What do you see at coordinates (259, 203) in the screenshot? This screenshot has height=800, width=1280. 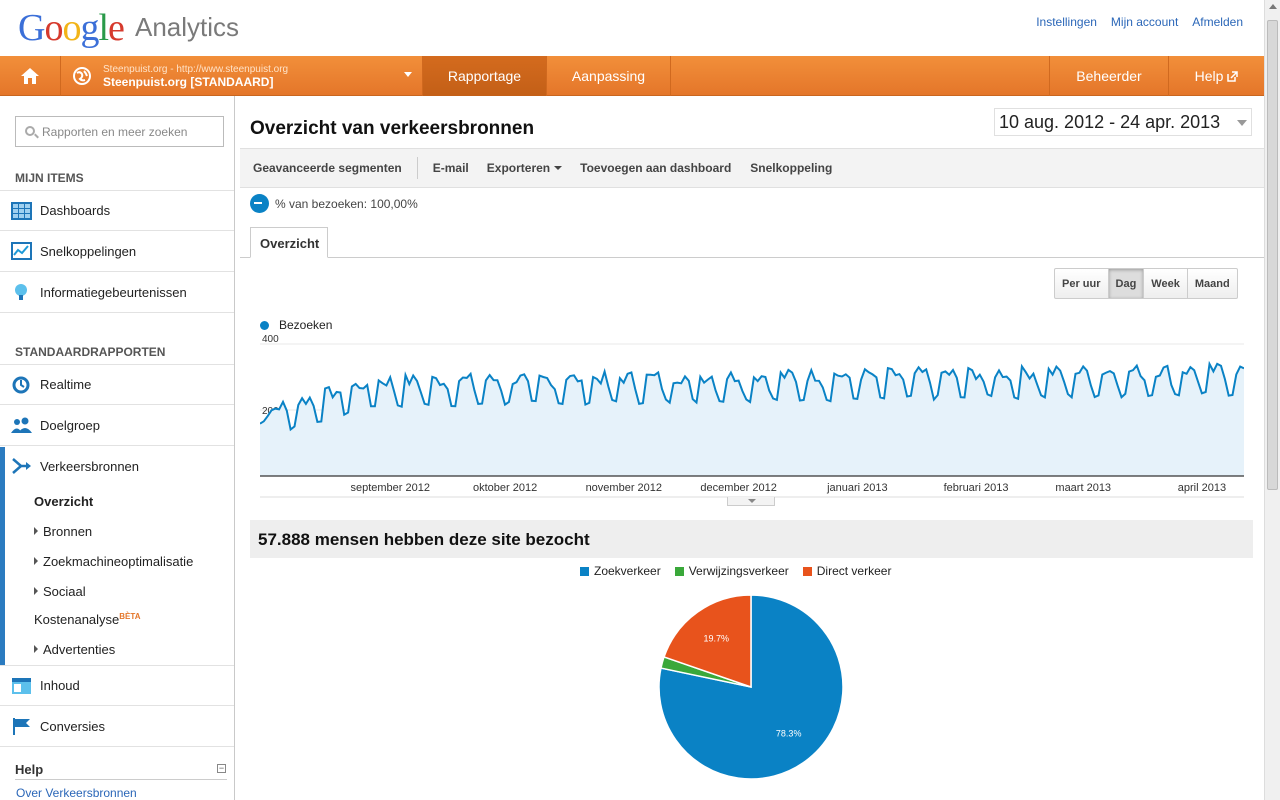 I see `segment-pie-icon` at bounding box center [259, 203].